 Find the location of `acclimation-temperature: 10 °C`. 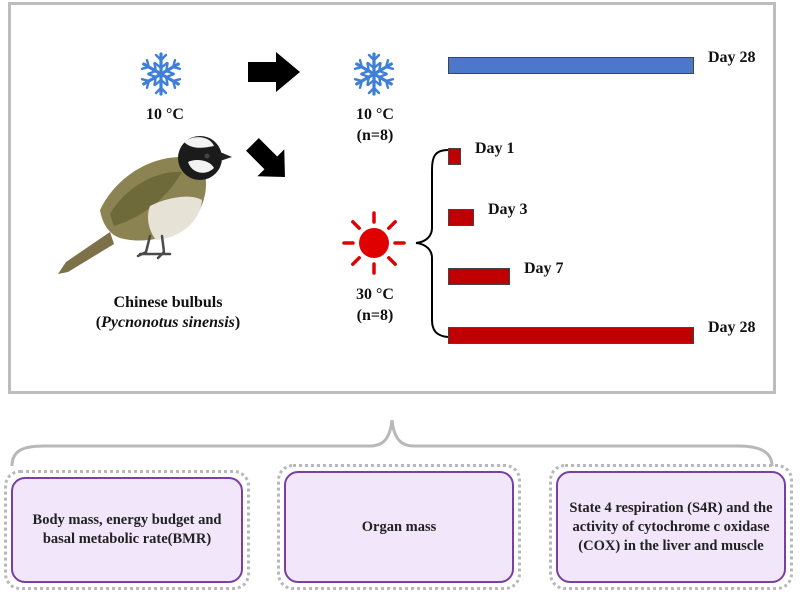

acclimation-temperature: 10 °C is located at coordinates (165, 114).